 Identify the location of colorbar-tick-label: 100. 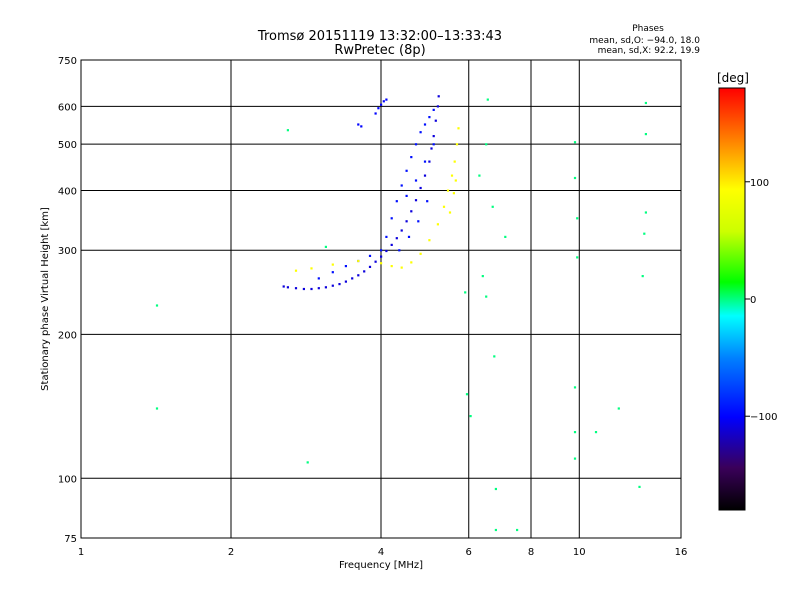
(759, 183).